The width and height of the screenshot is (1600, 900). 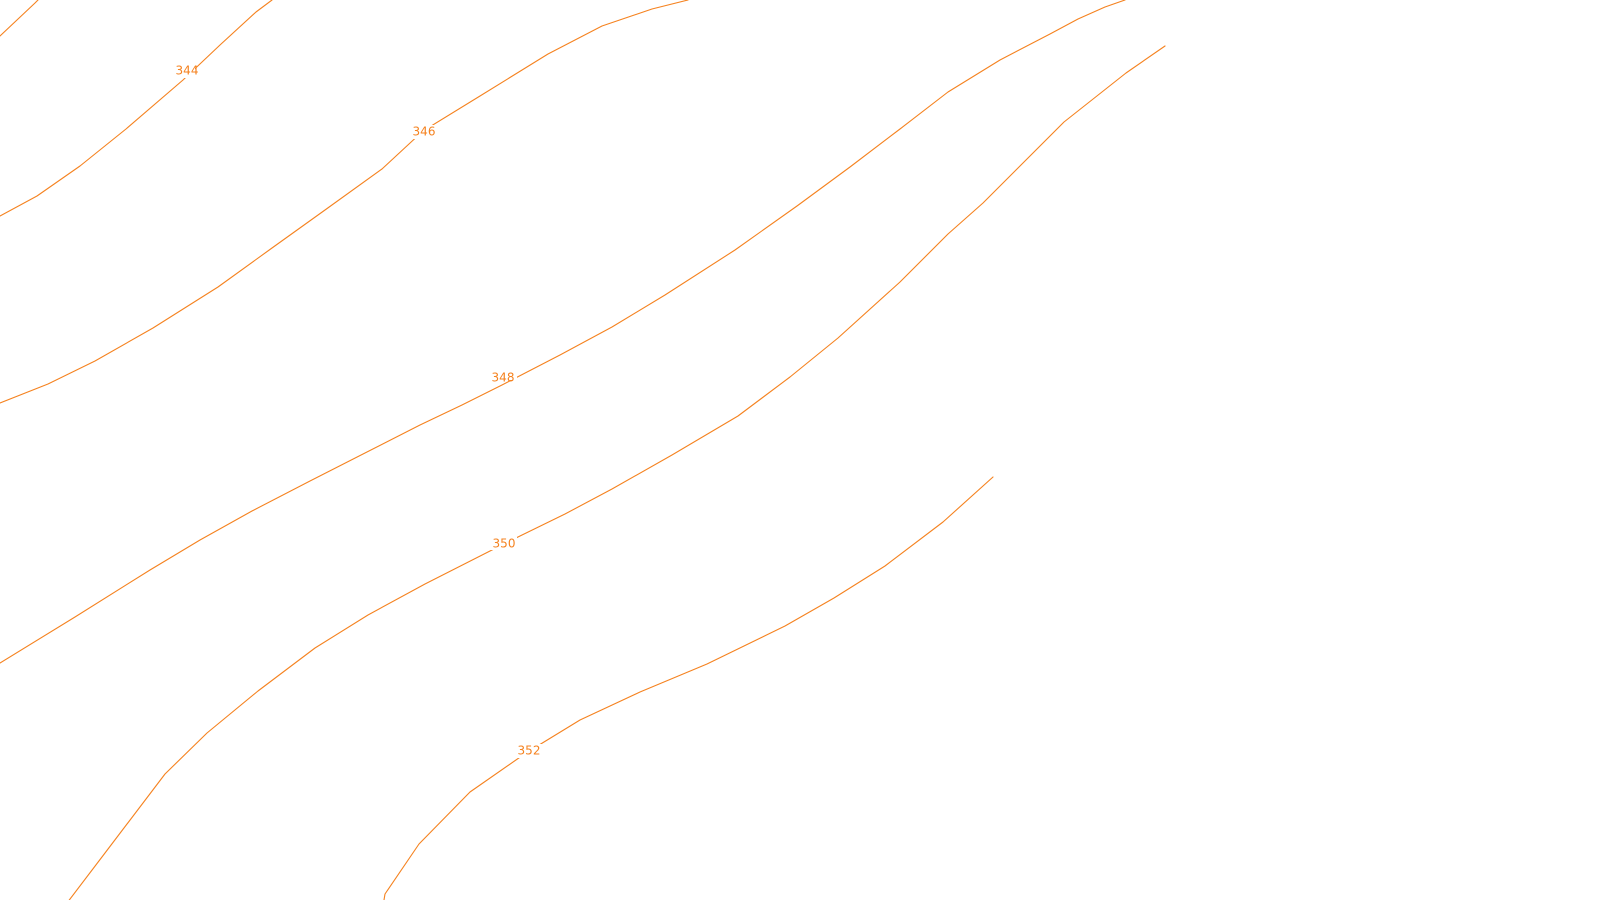 What do you see at coordinates (503, 378) in the screenshot?
I see `contour-label-348: 348` at bounding box center [503, 378].